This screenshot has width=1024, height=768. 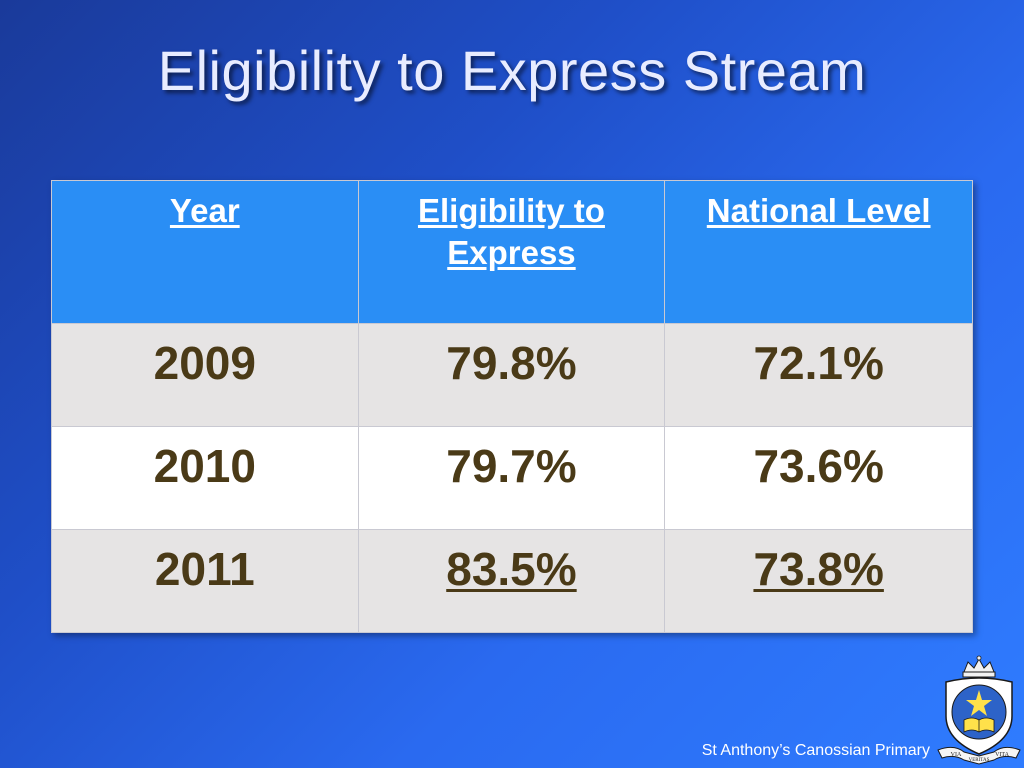 I want to click on motto-via: VIA, so click(x=956, y=755).